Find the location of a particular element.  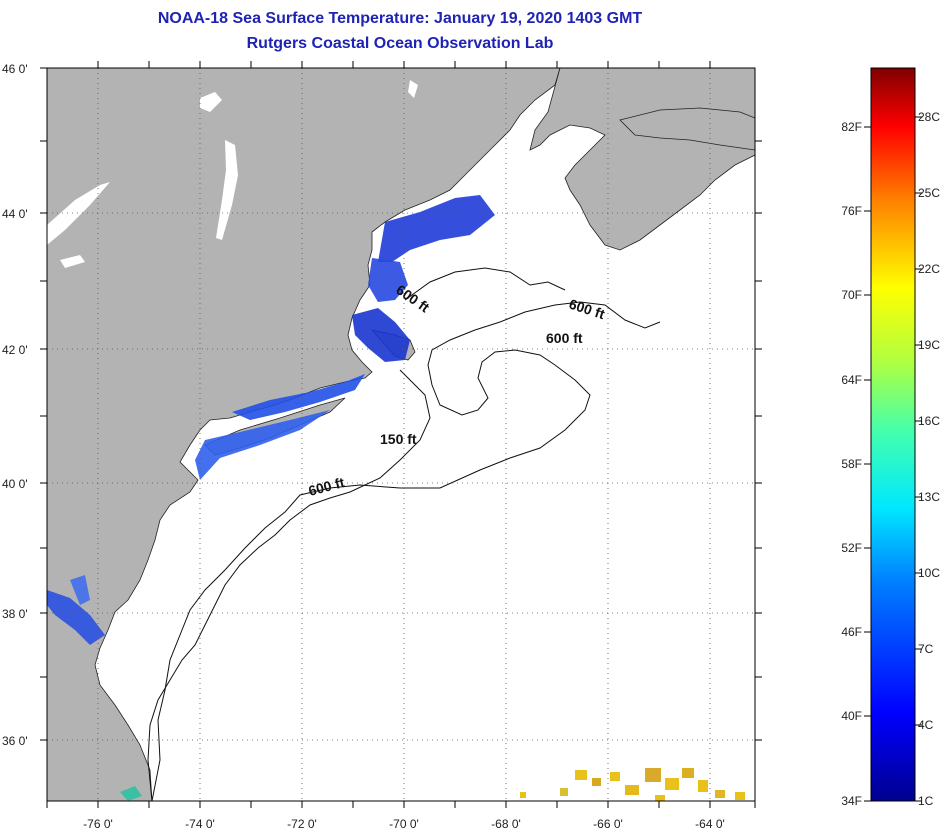

colorbar-c-label: 25C is located at coordinates (929, 193).